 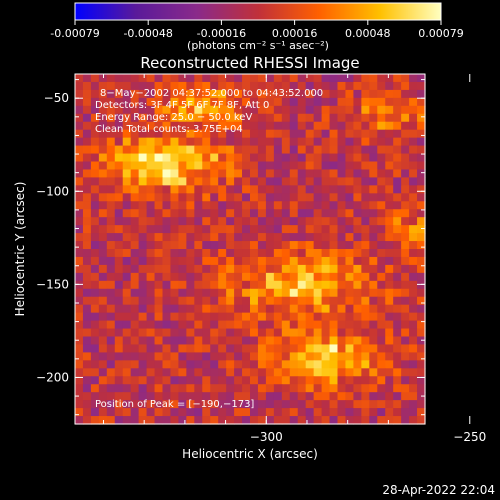 I want to click on y-tick-label: −200, so click(x=52, y=377).